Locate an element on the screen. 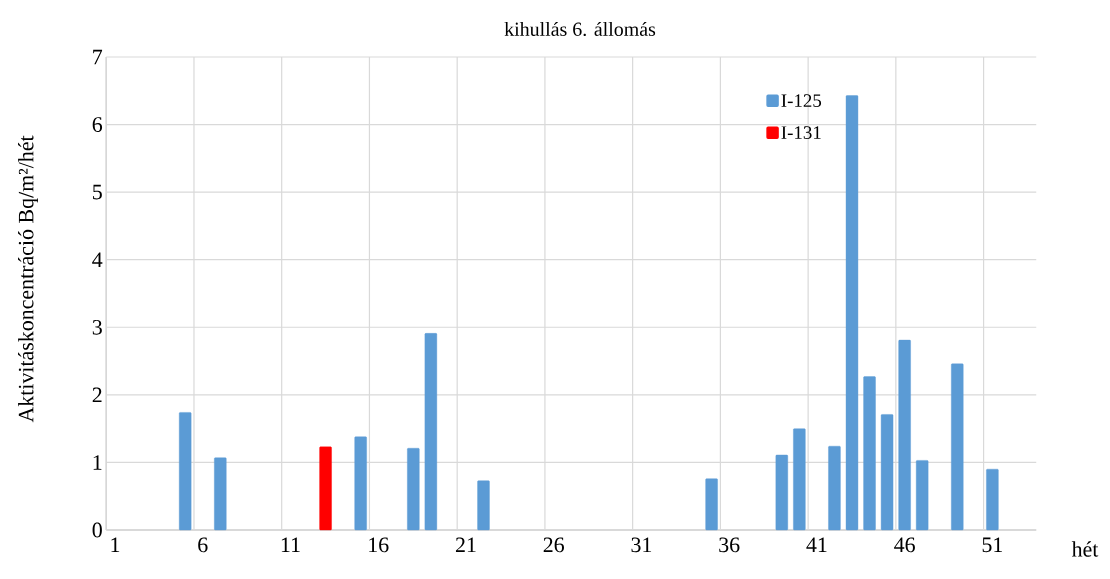 Image resolution: width=1110 pixels, height=579 pixels. y-tick-label: 0 is located at coordinates (97, 530).